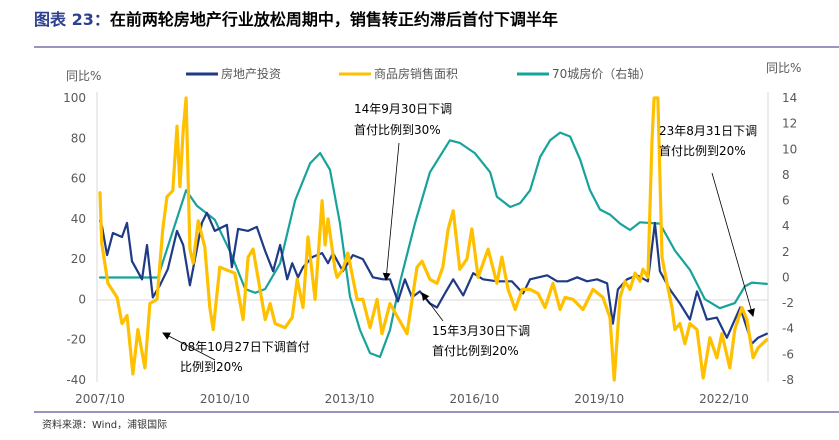 Image resolution: width=839 pixels, height=440 pixels. Describe the element at coordinates (78, 259) in the screenshot. I see `left-tick-label: 20` at that location.